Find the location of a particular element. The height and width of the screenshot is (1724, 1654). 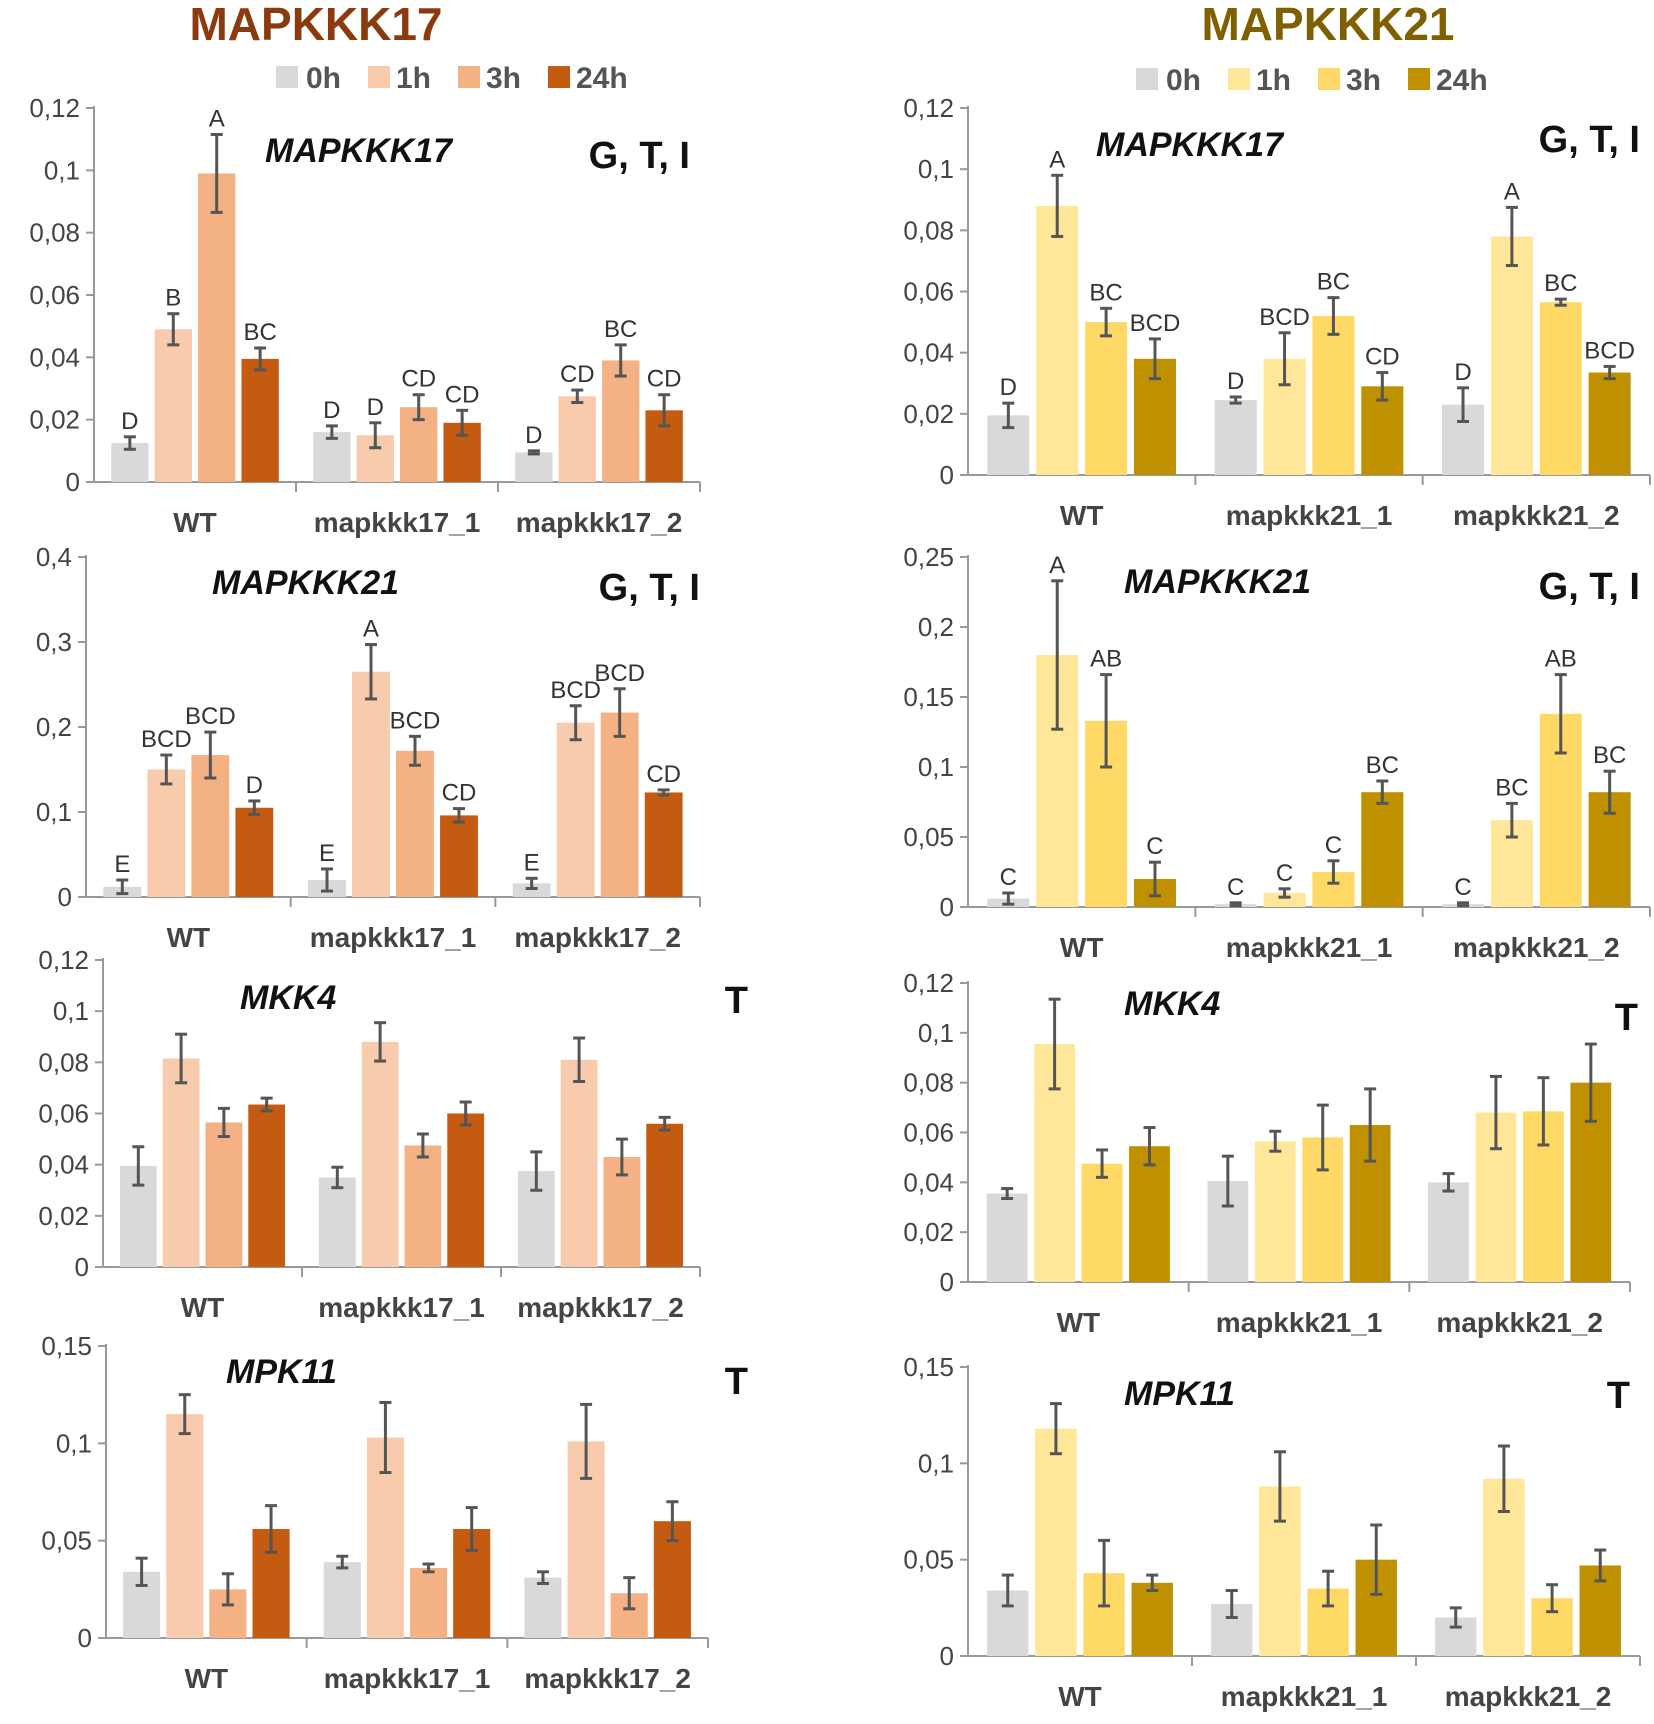

column-title-left: MAPKKK17 is located at coordinates (315, 25).